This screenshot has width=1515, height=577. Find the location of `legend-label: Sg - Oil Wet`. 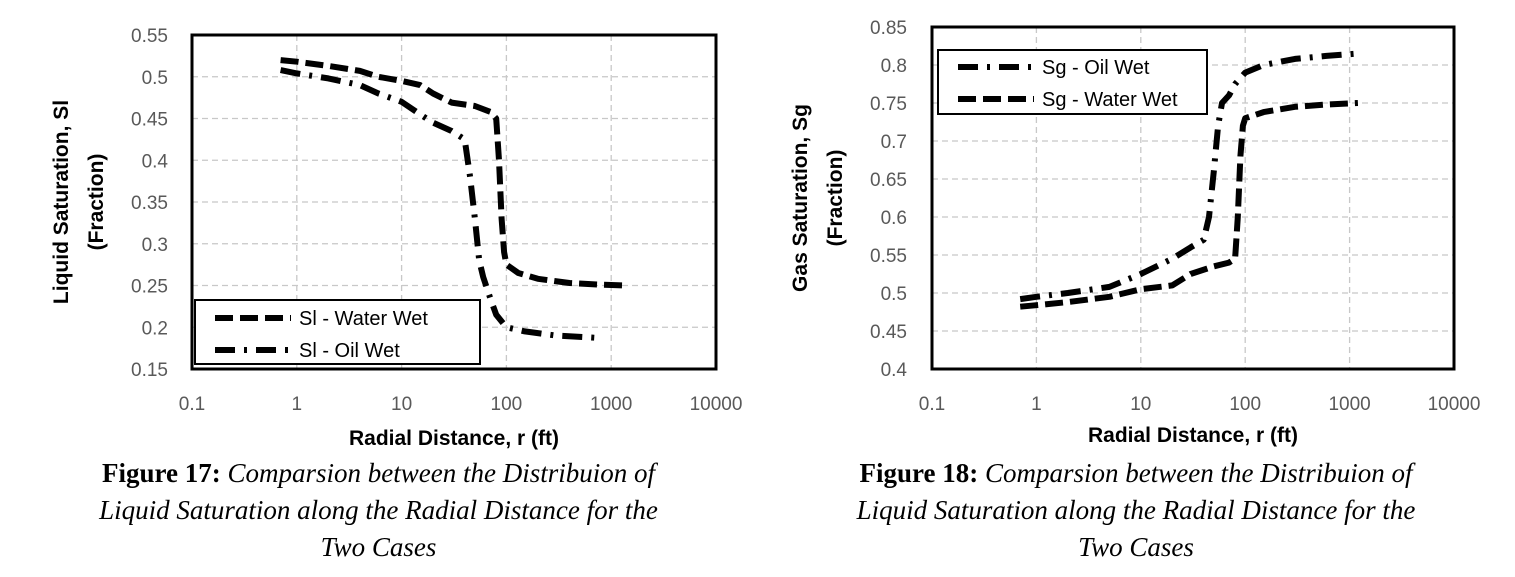

legend-label: Sg - Oil Wet is located at coordinates (1096, 68).